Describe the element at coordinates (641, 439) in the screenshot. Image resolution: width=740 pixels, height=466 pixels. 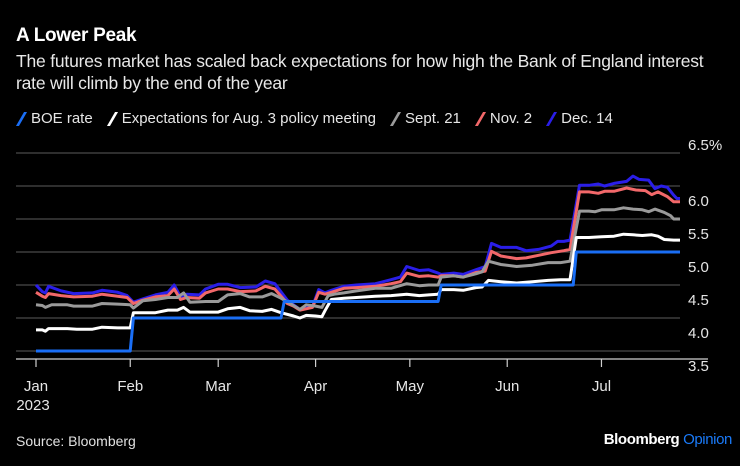
I see `brand-main: Bloomberg` at that location.